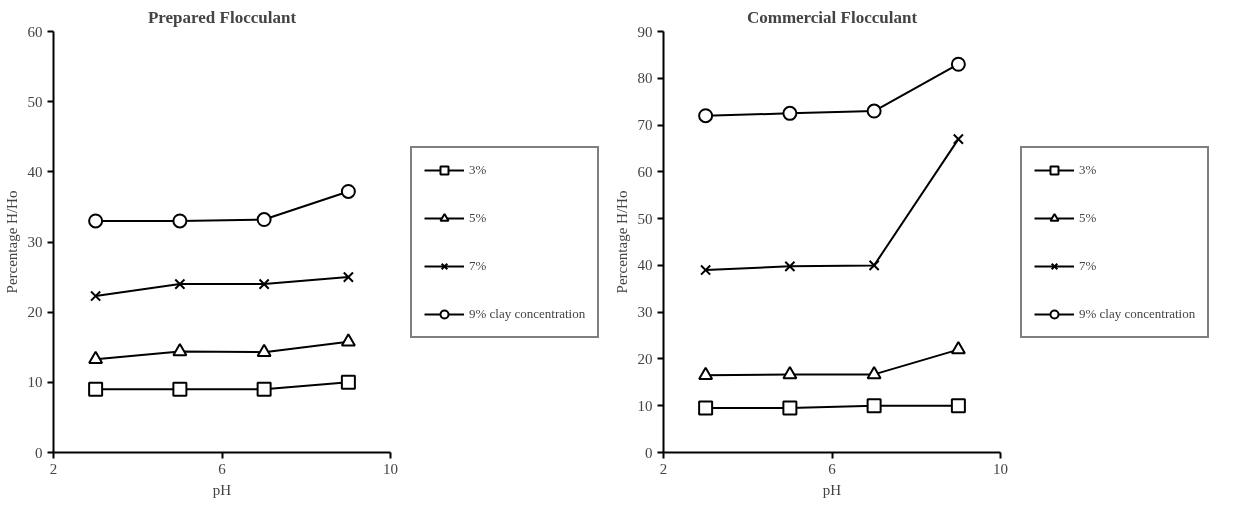 This screenshot has height=515, width=1244. What do you see at coordinates (832, 17) in the screenshot?
I see `chart-title: Commercial Flocculant` at bounding box center [832, 17].